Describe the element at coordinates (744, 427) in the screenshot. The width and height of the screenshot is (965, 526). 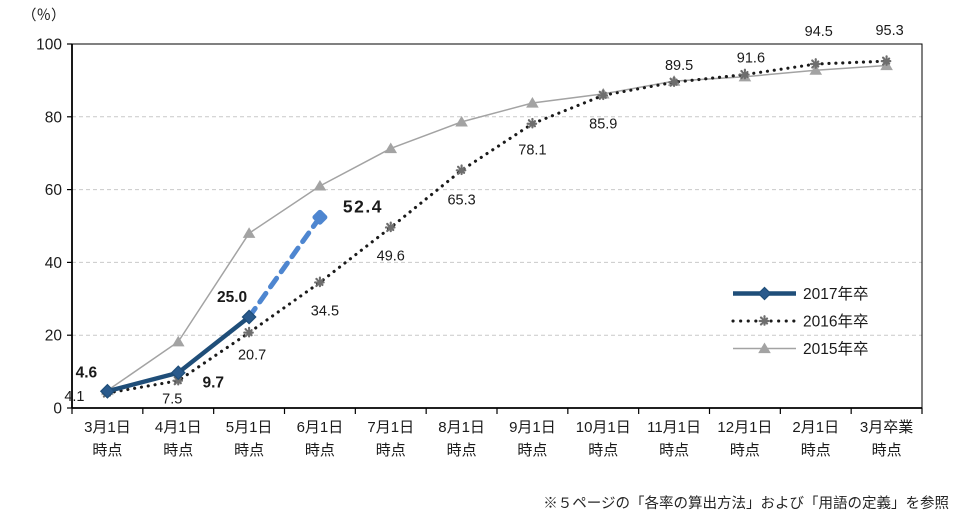
I see `x-category-line1: 12月1日` at that location.